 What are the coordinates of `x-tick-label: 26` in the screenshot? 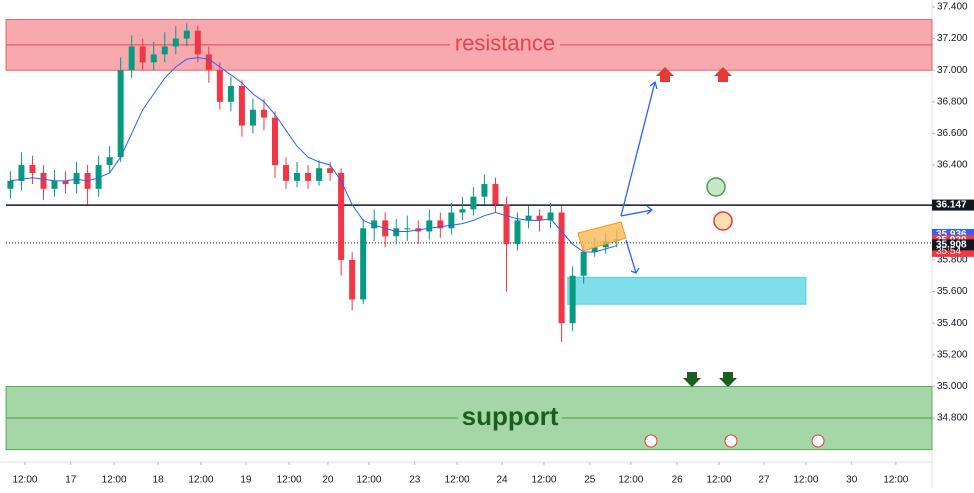 It's located at (678, 480).